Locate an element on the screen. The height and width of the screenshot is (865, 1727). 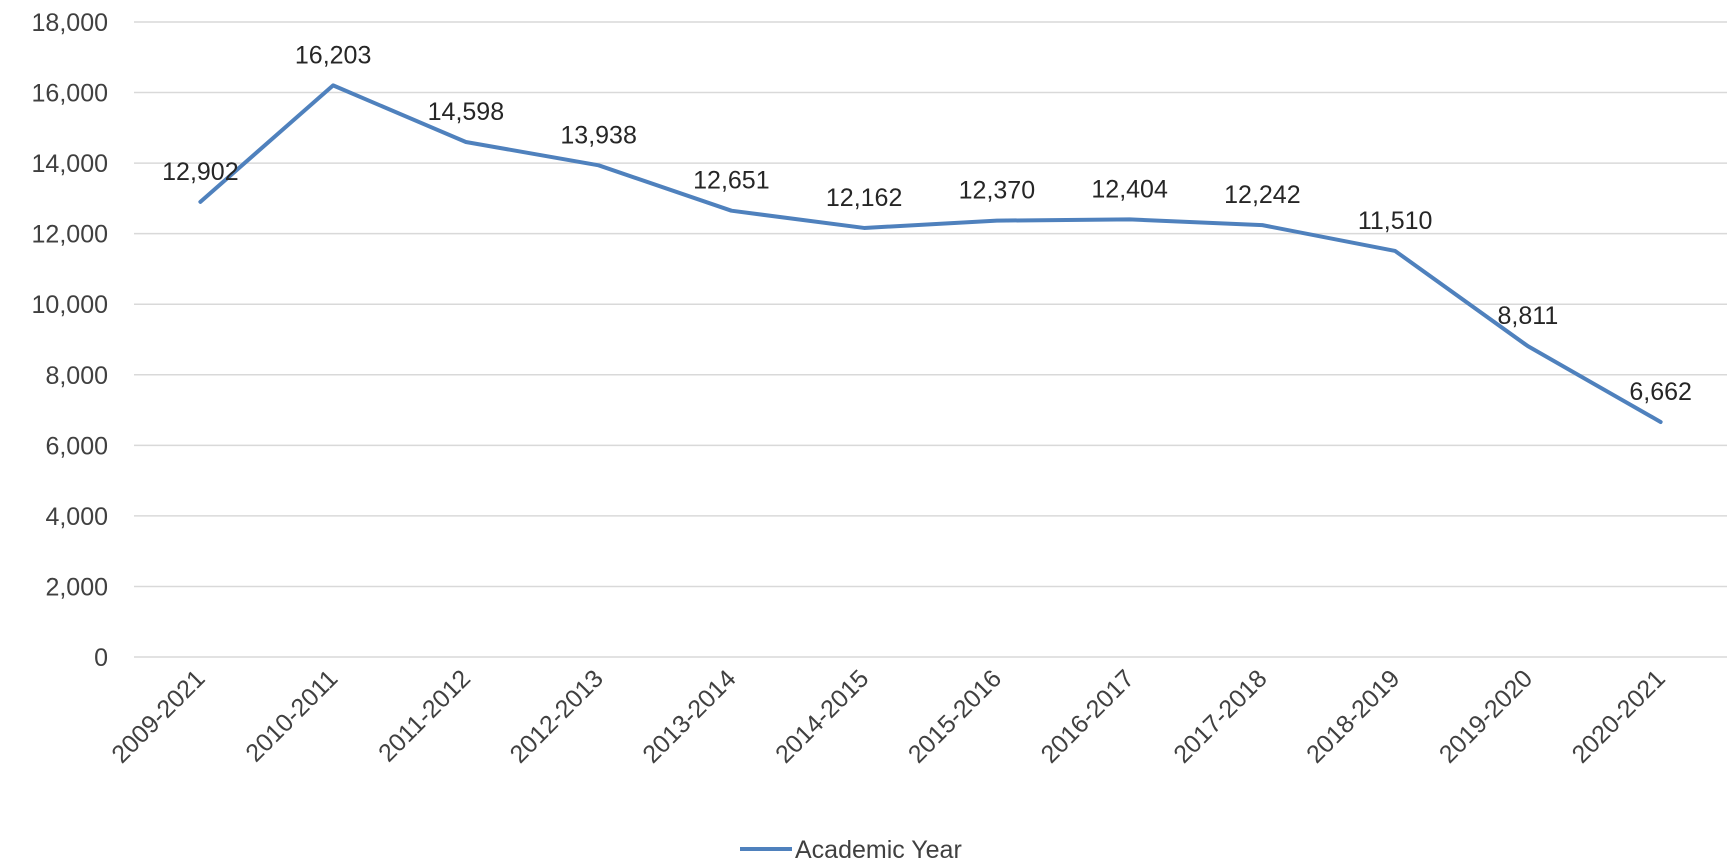
y-tick-label: 2,000 is located at coordinates (76, 587).